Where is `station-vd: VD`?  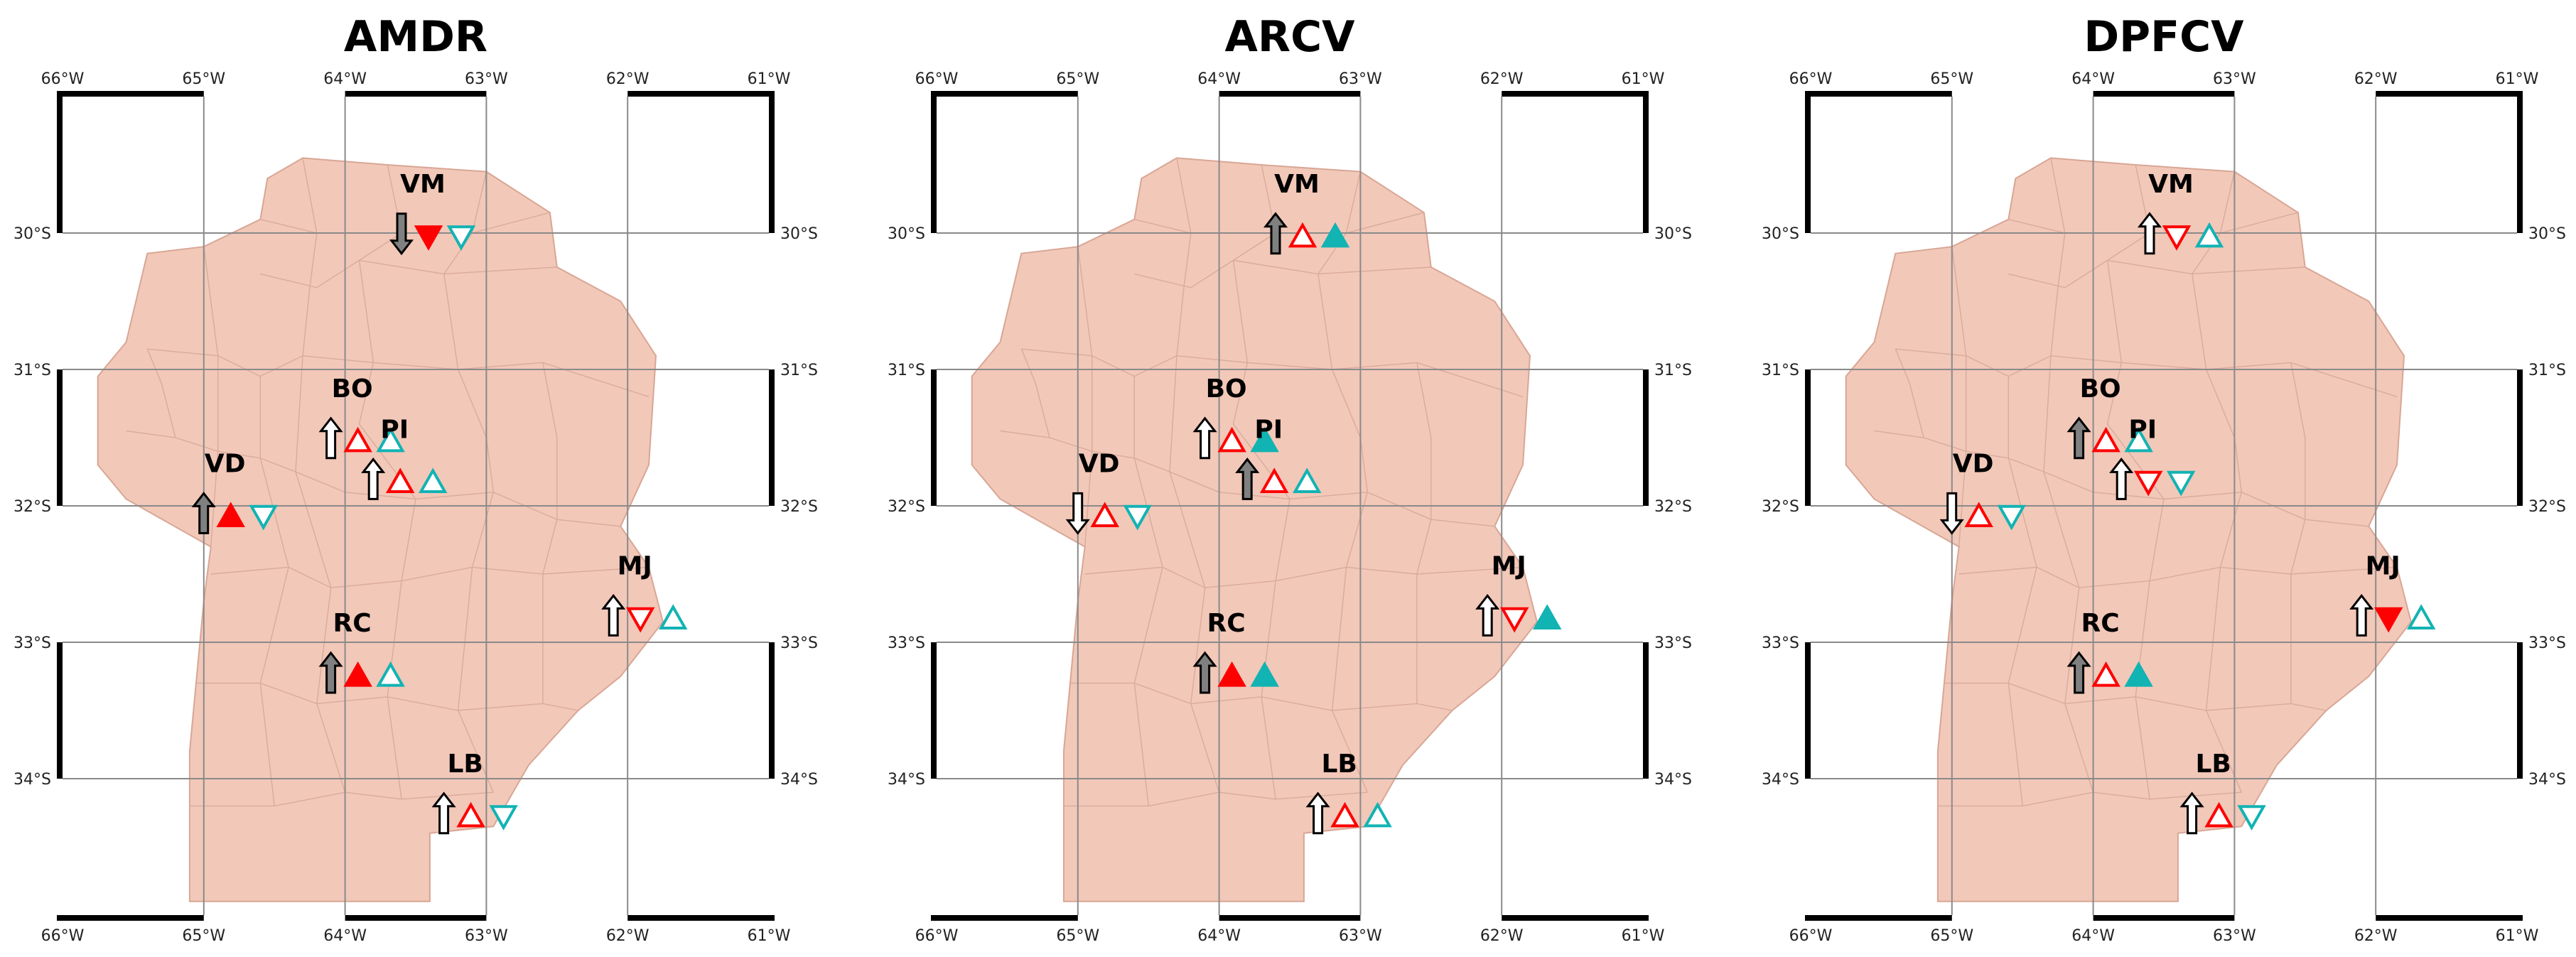 station-vd: VD is located at coordinates (1108, 492).